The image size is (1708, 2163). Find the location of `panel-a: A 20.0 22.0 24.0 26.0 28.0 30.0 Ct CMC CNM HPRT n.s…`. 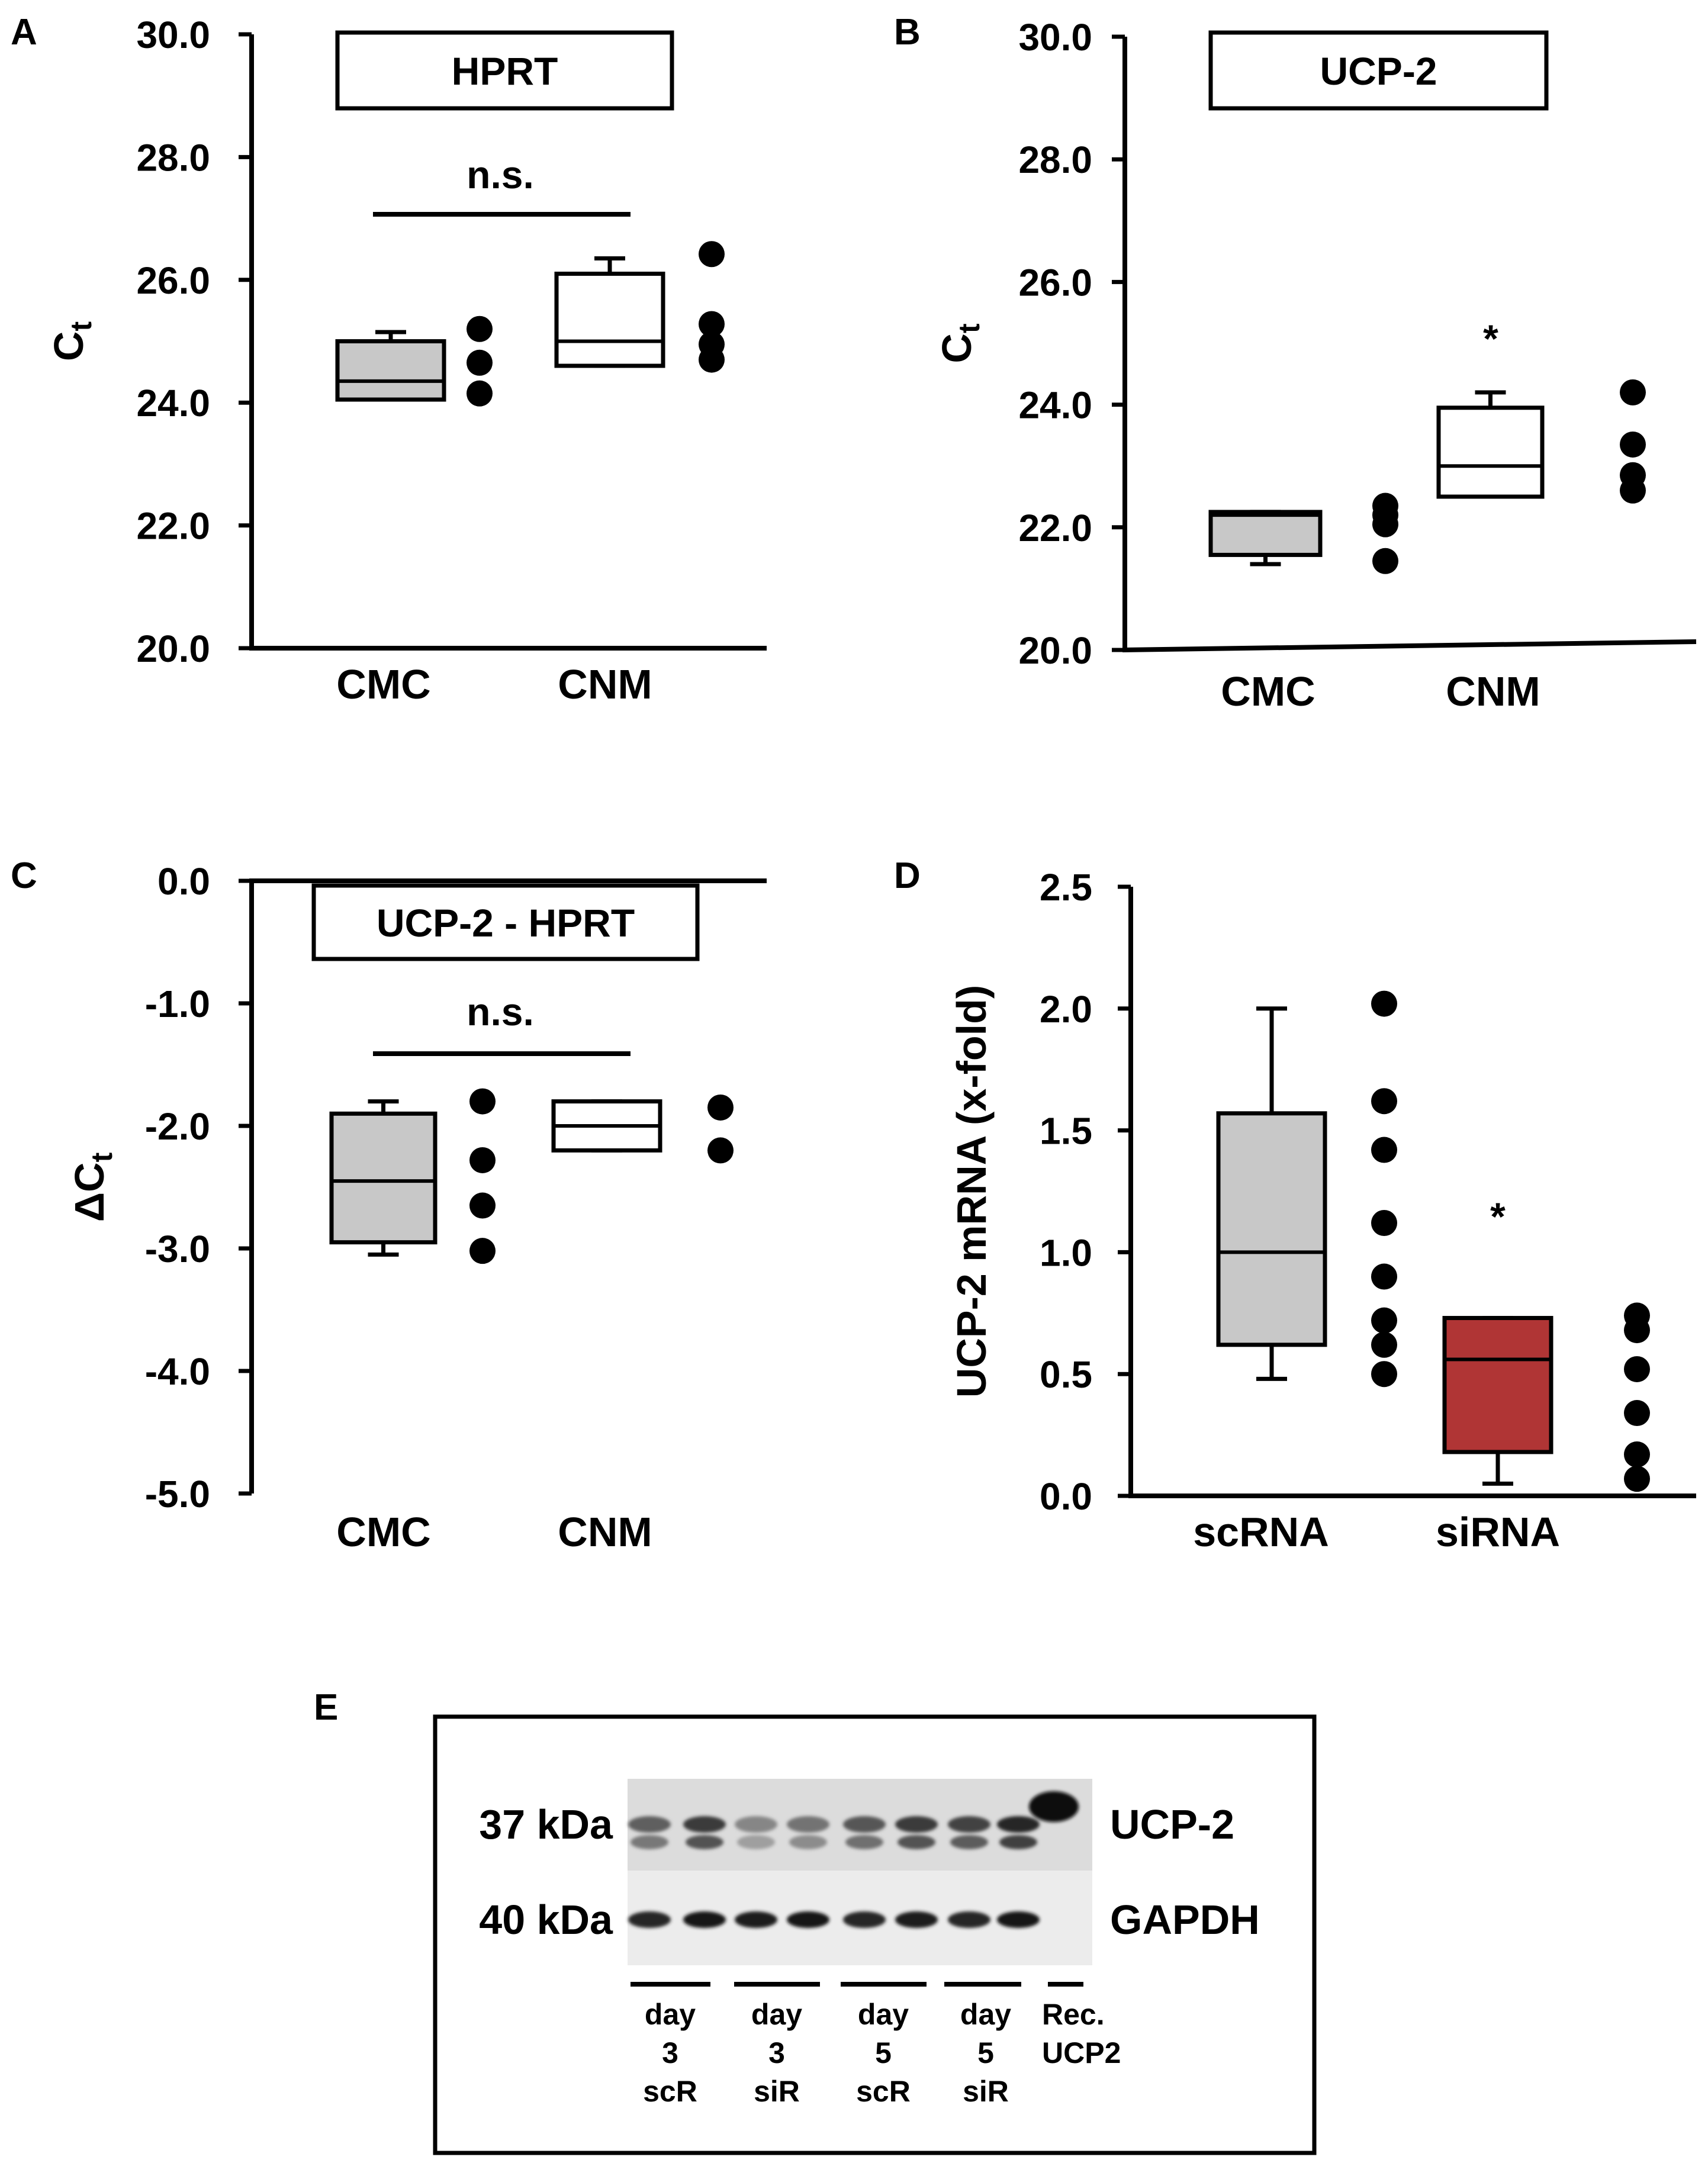

panel-a: A 20.0 22.0 24.0 26.0 28.0 30.0 Ct CMC CNM HPRT n.s… is located at coordinates (389, 359).